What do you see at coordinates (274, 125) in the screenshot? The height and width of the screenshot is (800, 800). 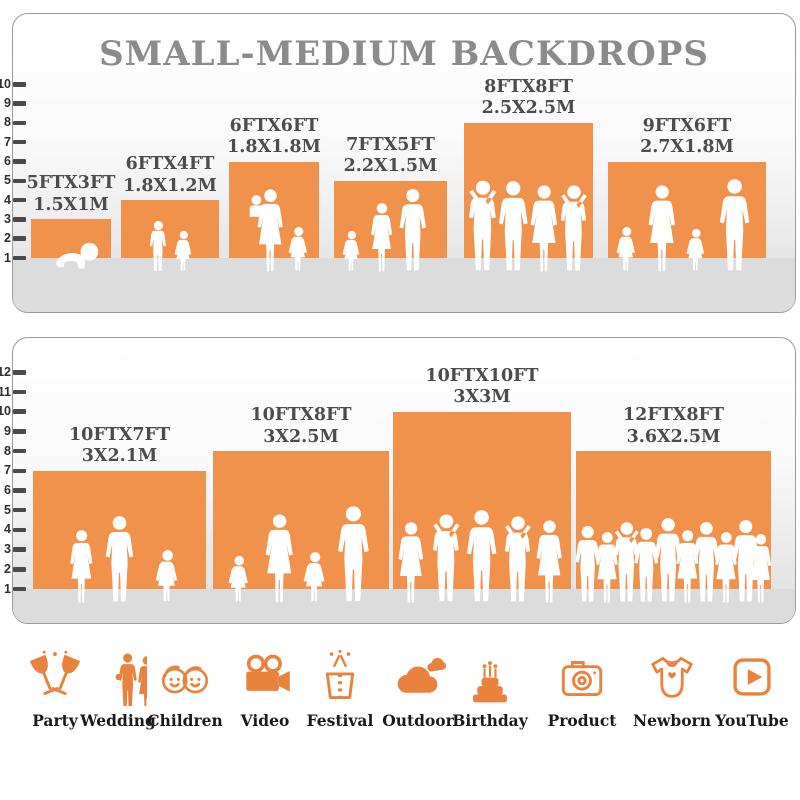 I see `size-feet-label: 6FTX6FT` at bounding box center [274, 125].